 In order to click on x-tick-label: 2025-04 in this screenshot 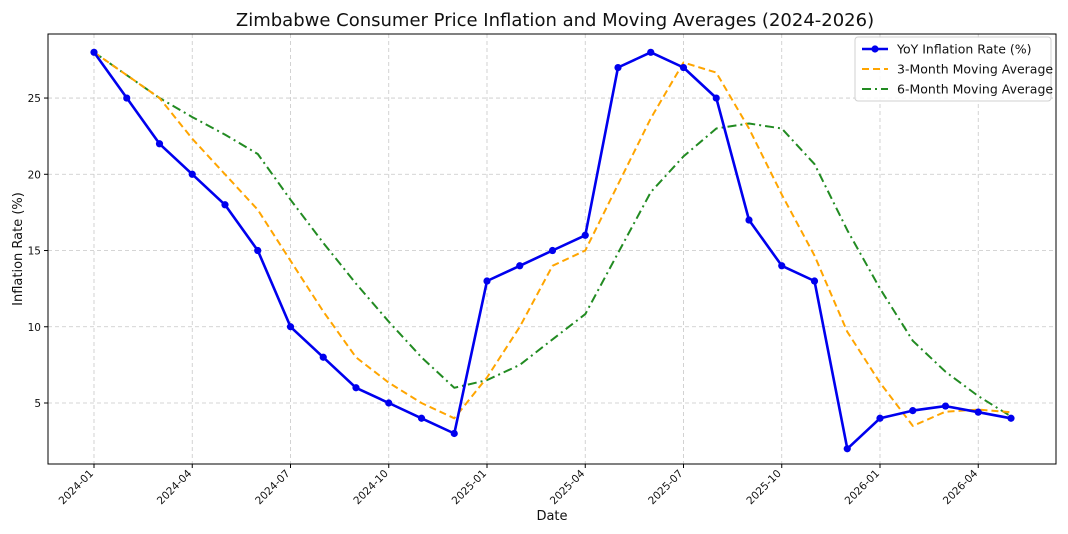, I will do `click(568, 487)`.